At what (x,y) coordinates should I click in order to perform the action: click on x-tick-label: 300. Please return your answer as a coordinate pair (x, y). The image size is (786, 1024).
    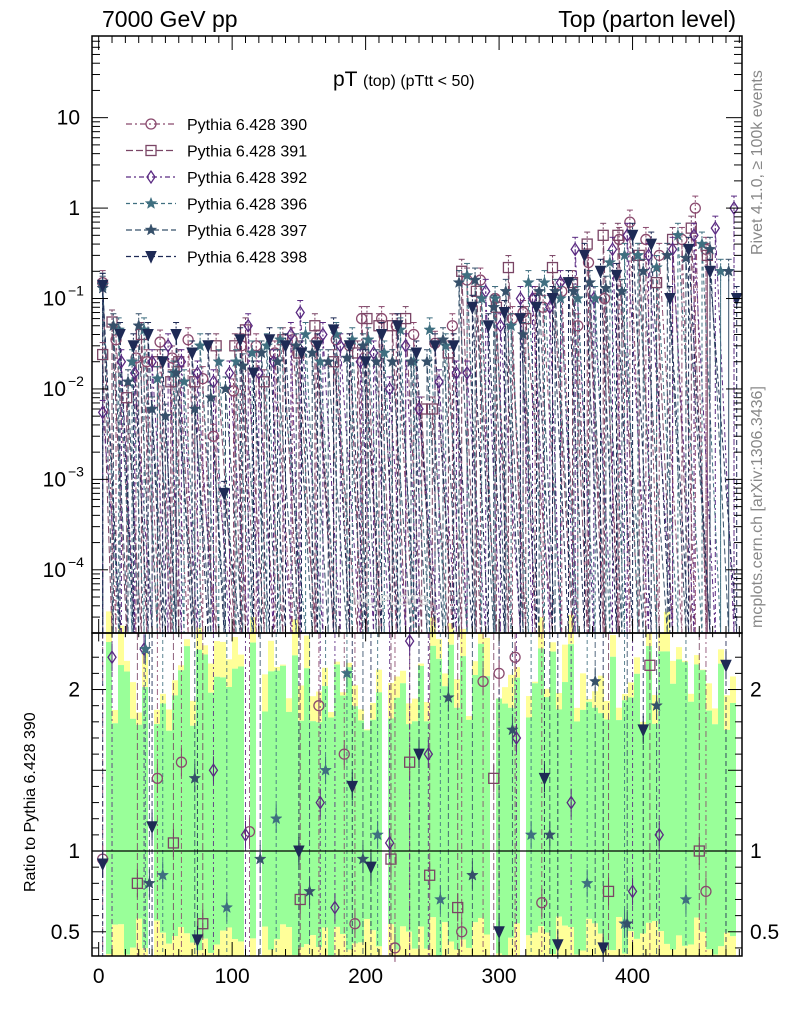
    Looking at the image, I should click on (499, 976).